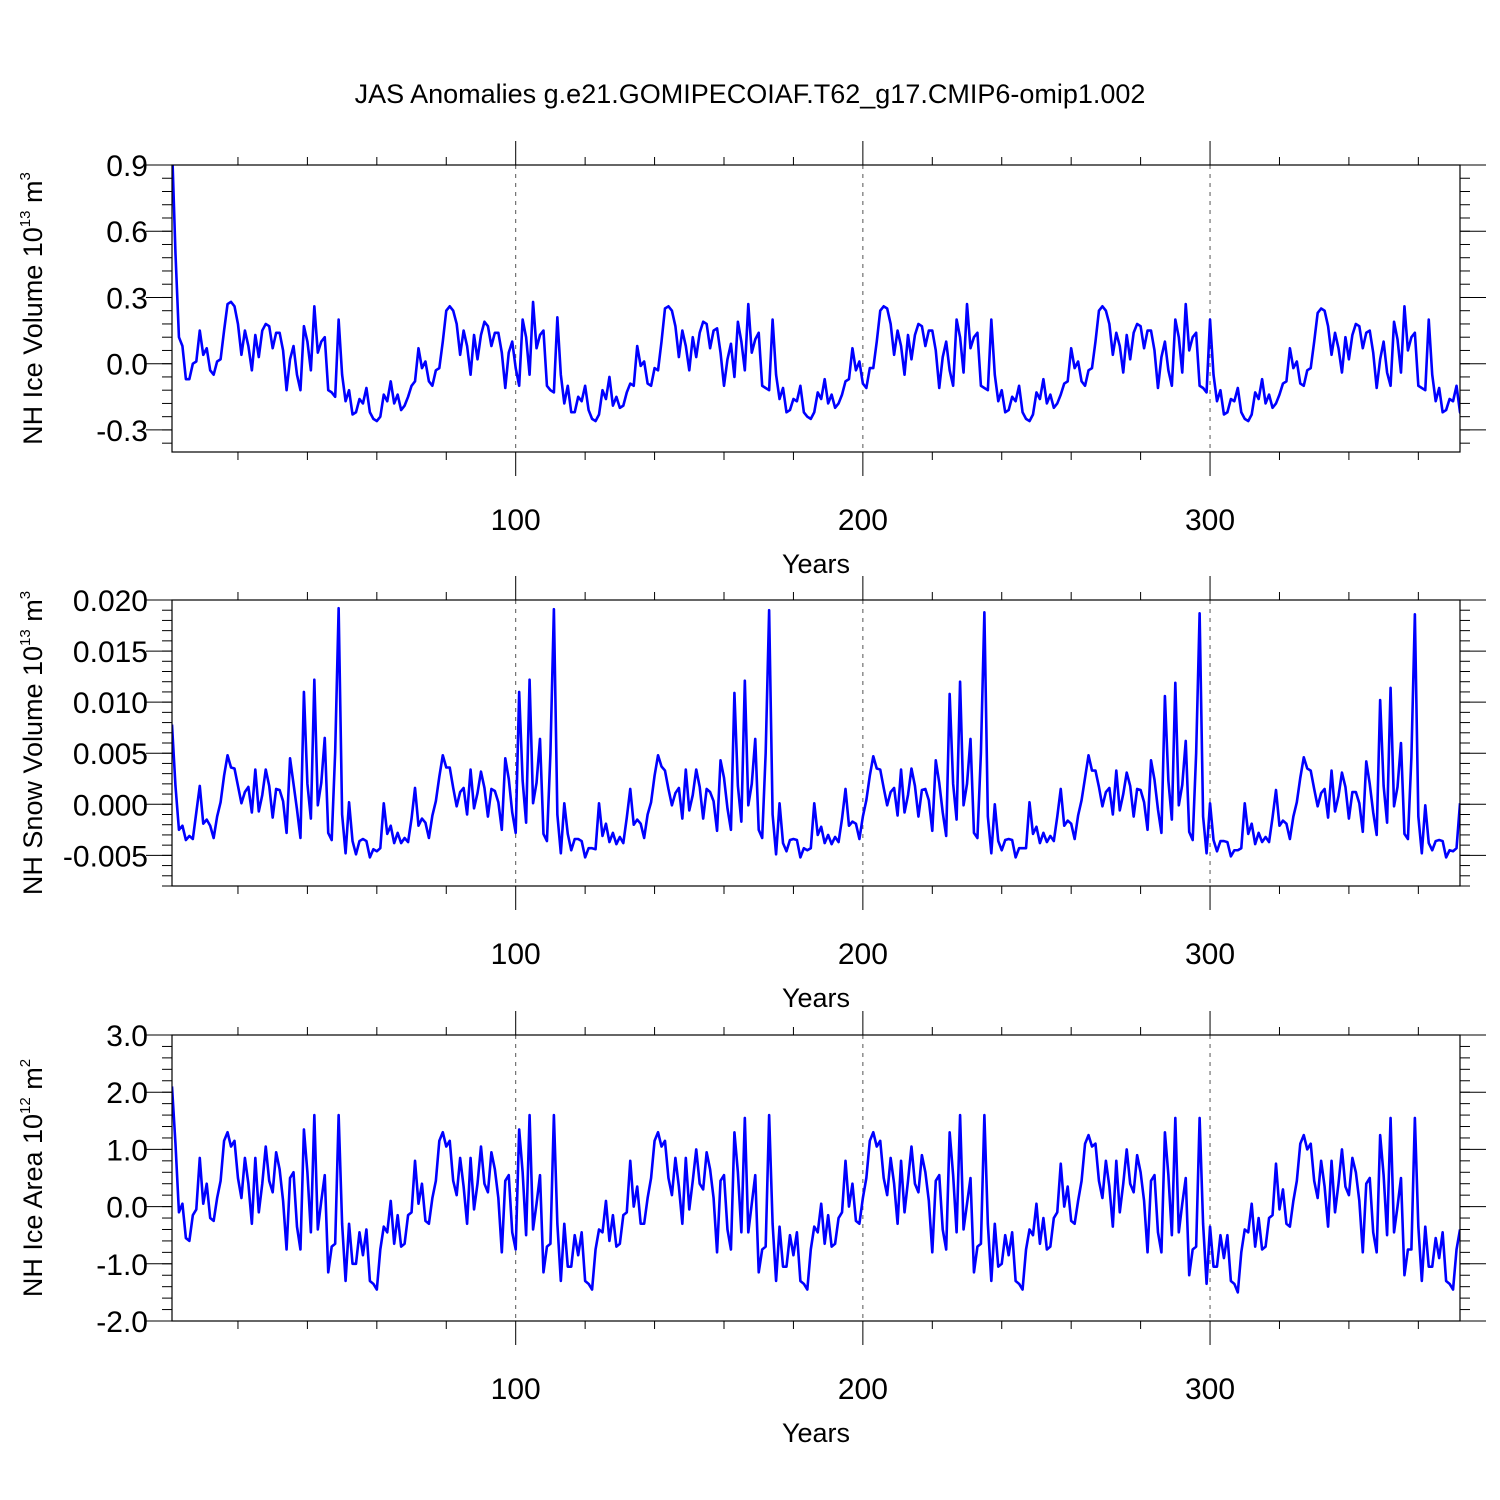 The width and height of the screenshot is (1500, 1500). I want to click on y-tick-label: 0.020, so click(110, 601).